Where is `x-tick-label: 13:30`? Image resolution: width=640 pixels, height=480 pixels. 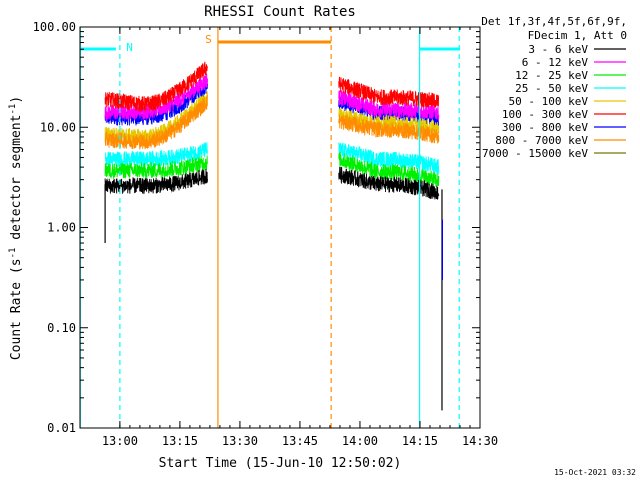
x-tick-label: 13:30 is located at coordinates (240, 441).